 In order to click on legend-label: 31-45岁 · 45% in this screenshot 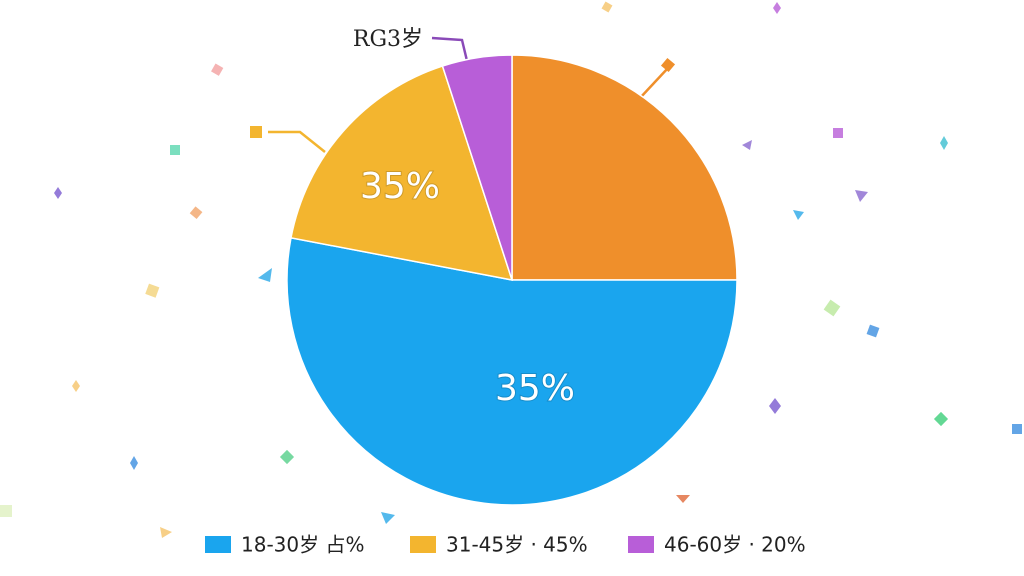, I will do `click(517, 545)`.